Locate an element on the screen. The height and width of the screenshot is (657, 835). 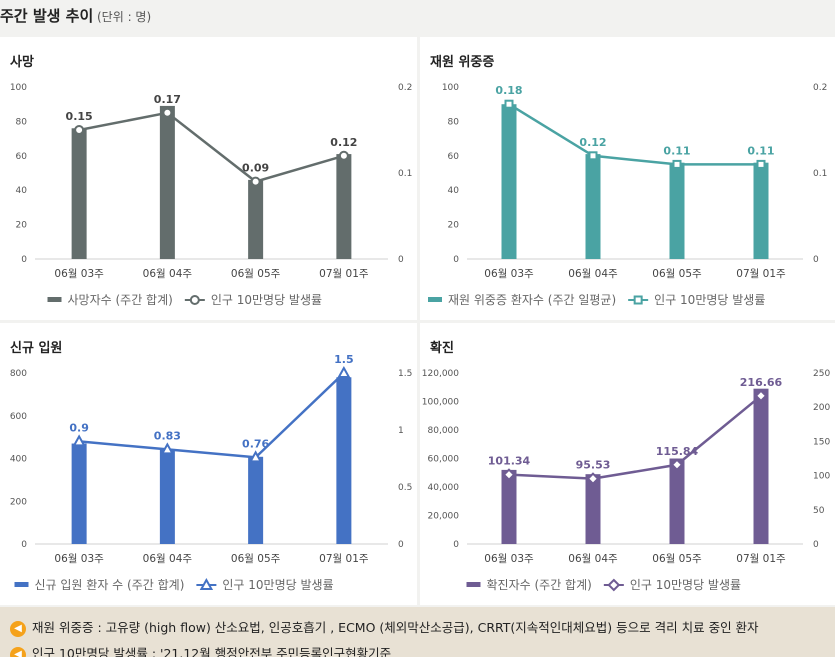
data-label: 216.66 is located at coordinates (761, 382).